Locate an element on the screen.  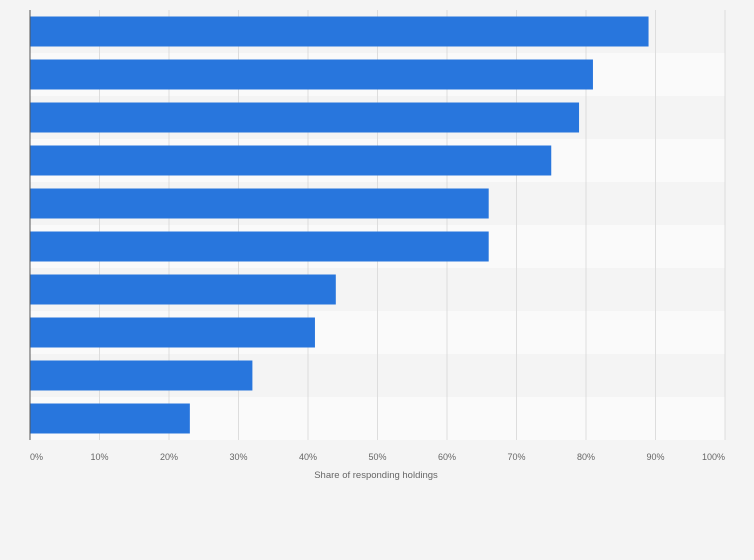
x-axis-ticks: 0% 10% 20% 30% 40% 50% 60% 70% 80% 90% 100% is located at coordinates (377, 457).